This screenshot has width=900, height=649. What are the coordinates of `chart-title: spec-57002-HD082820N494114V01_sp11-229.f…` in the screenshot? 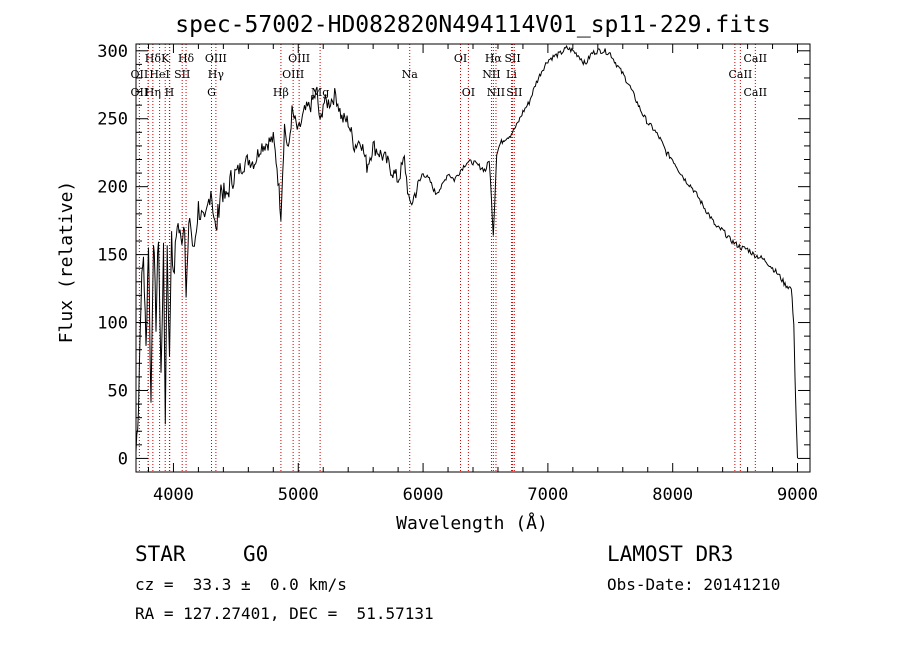 It's located at (472, 25).